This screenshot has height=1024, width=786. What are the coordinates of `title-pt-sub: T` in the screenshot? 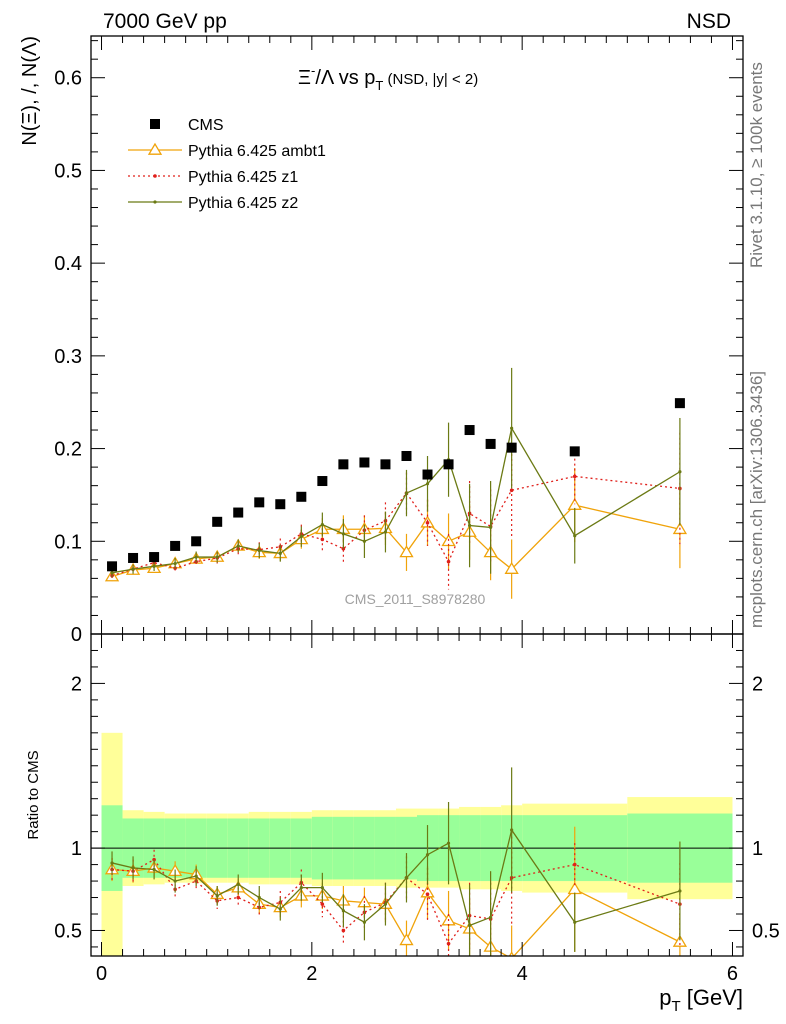 It's located at (379, 85).